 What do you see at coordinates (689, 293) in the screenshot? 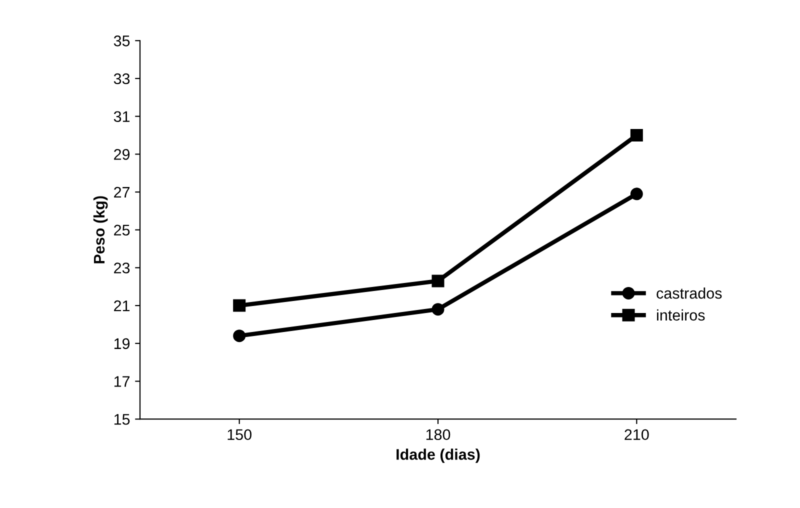
I see `legend-label: castrados` at bounding box center [689, 293].